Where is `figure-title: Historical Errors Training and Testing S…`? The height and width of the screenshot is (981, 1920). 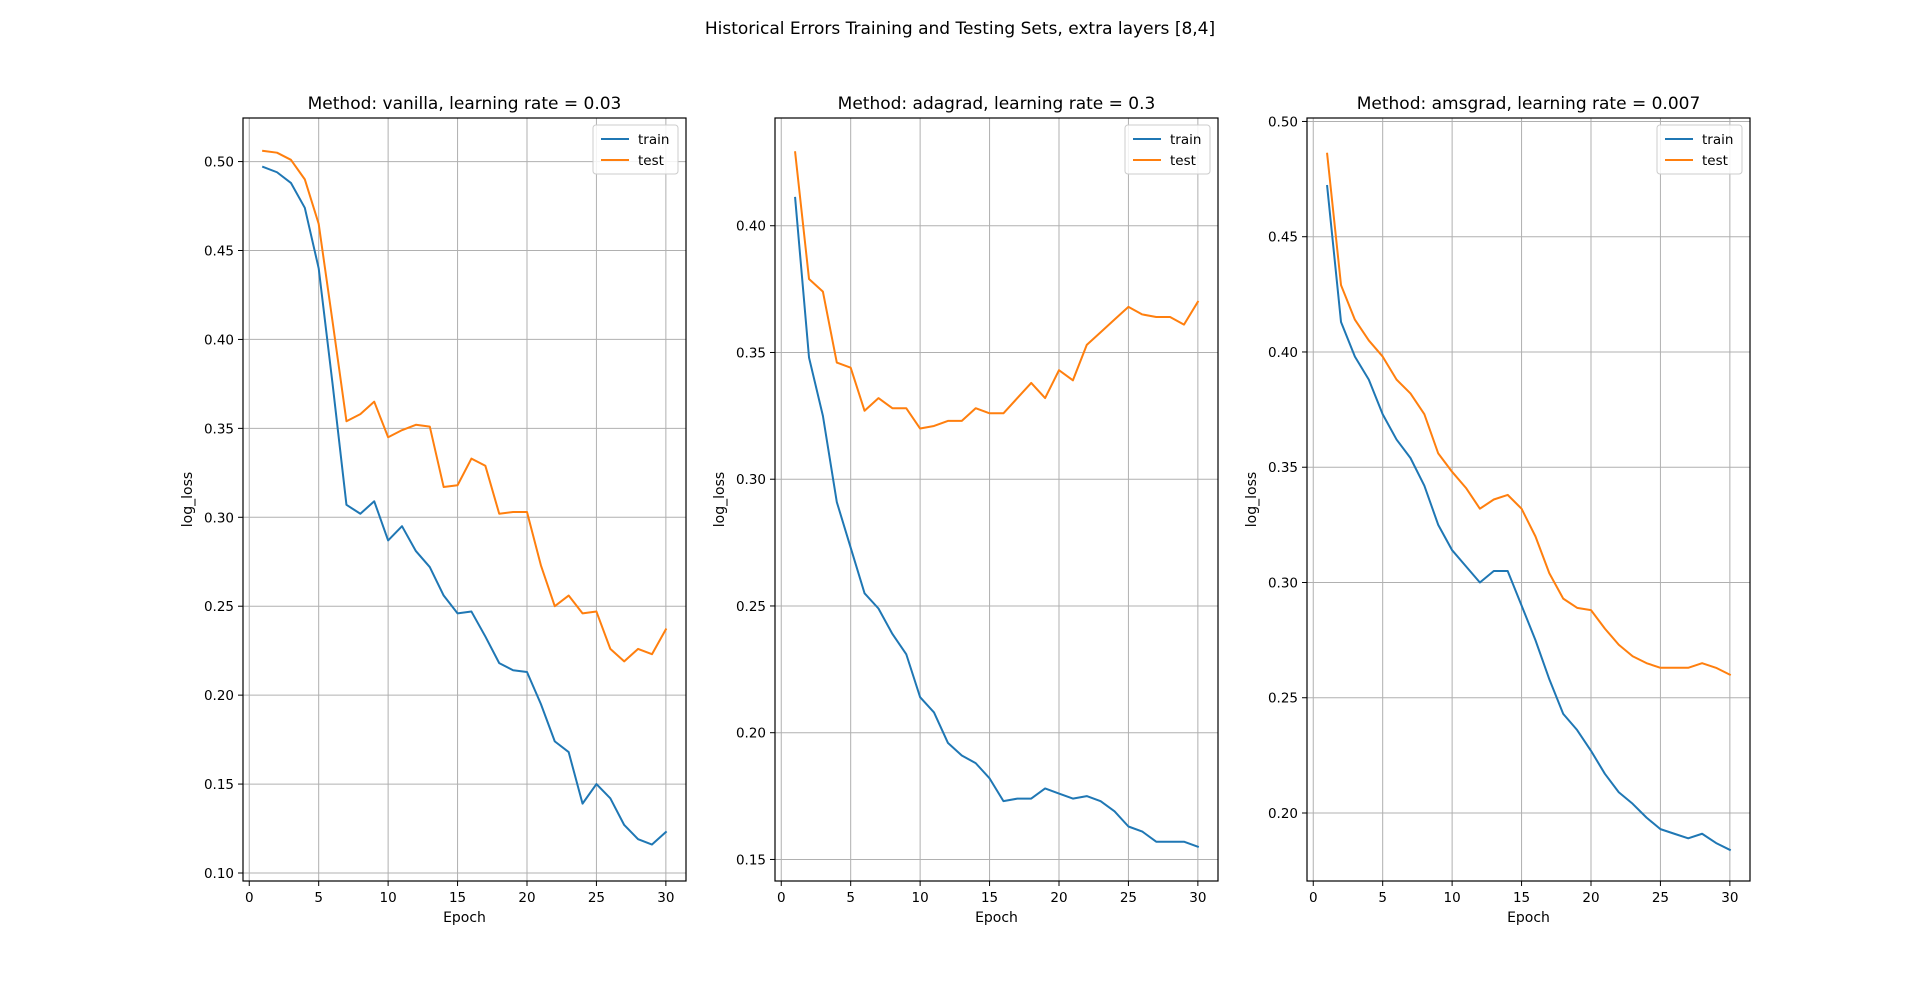 figure-title: Historical Errors Training and Testing S… is located at coordinates (960, 29).